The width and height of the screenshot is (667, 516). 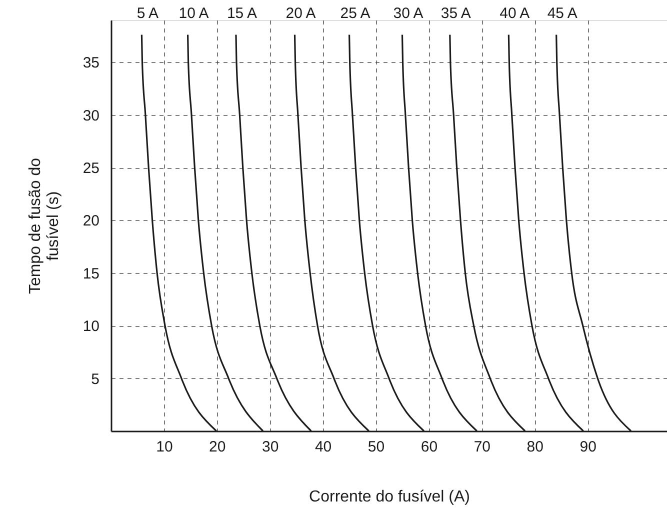 What do you see at coordinates (301, 13) in the screenshot?
I see `series-label: 20 A` at bounding box center [301, 13].